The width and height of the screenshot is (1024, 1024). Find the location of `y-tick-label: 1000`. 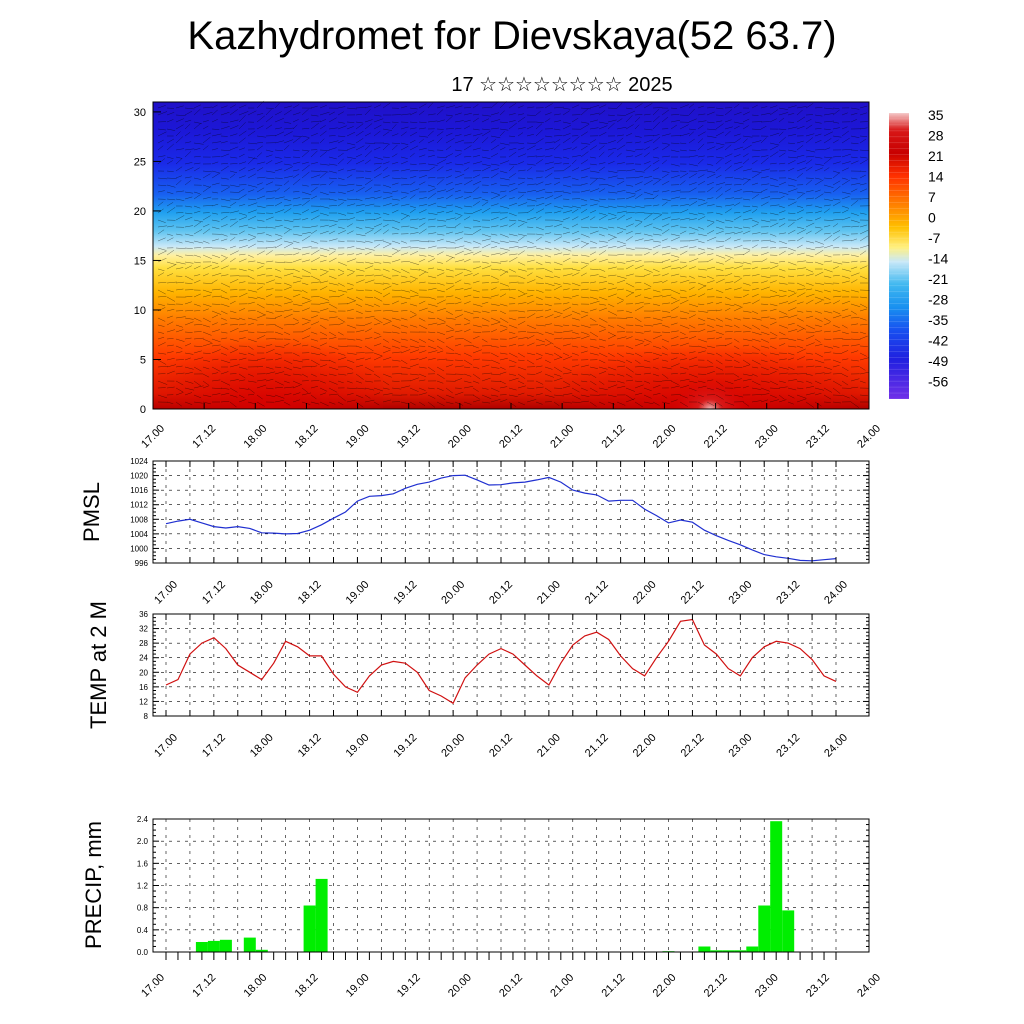

y-tick-label: 1000 is located at coordinates (139, 548).